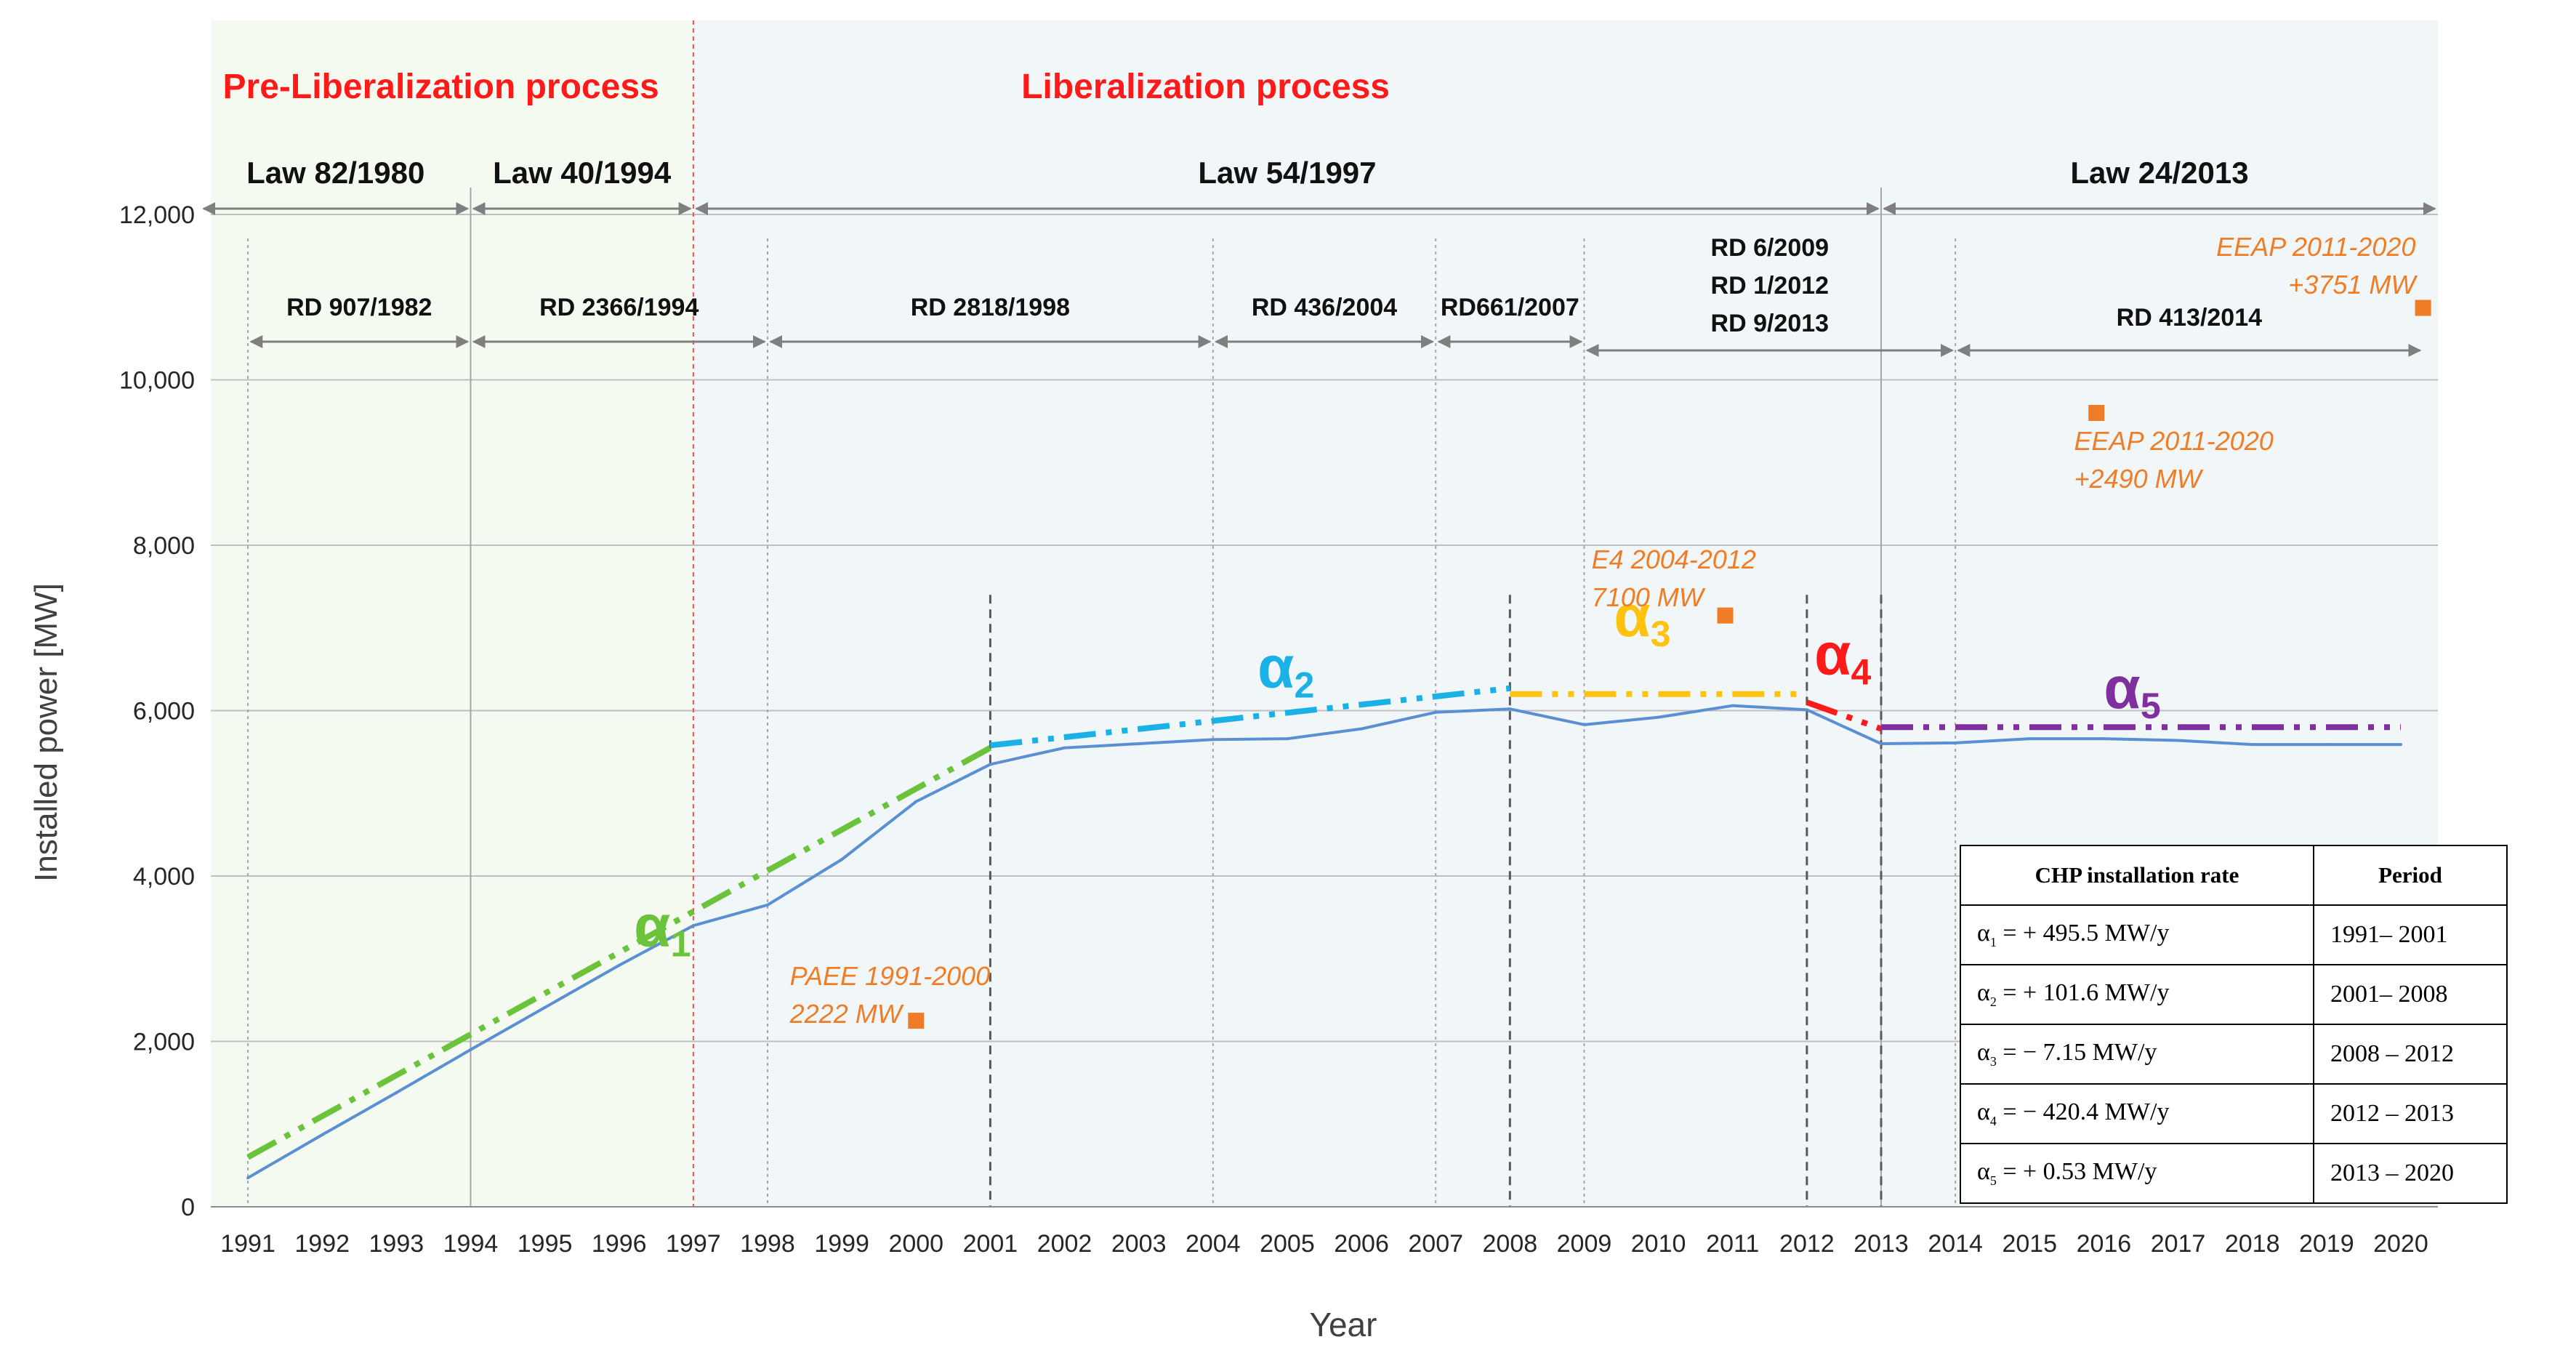 This screenshot has width=2576, height=1358. I want to click on decree-label: RD 9/2013, so click(1770, 324).